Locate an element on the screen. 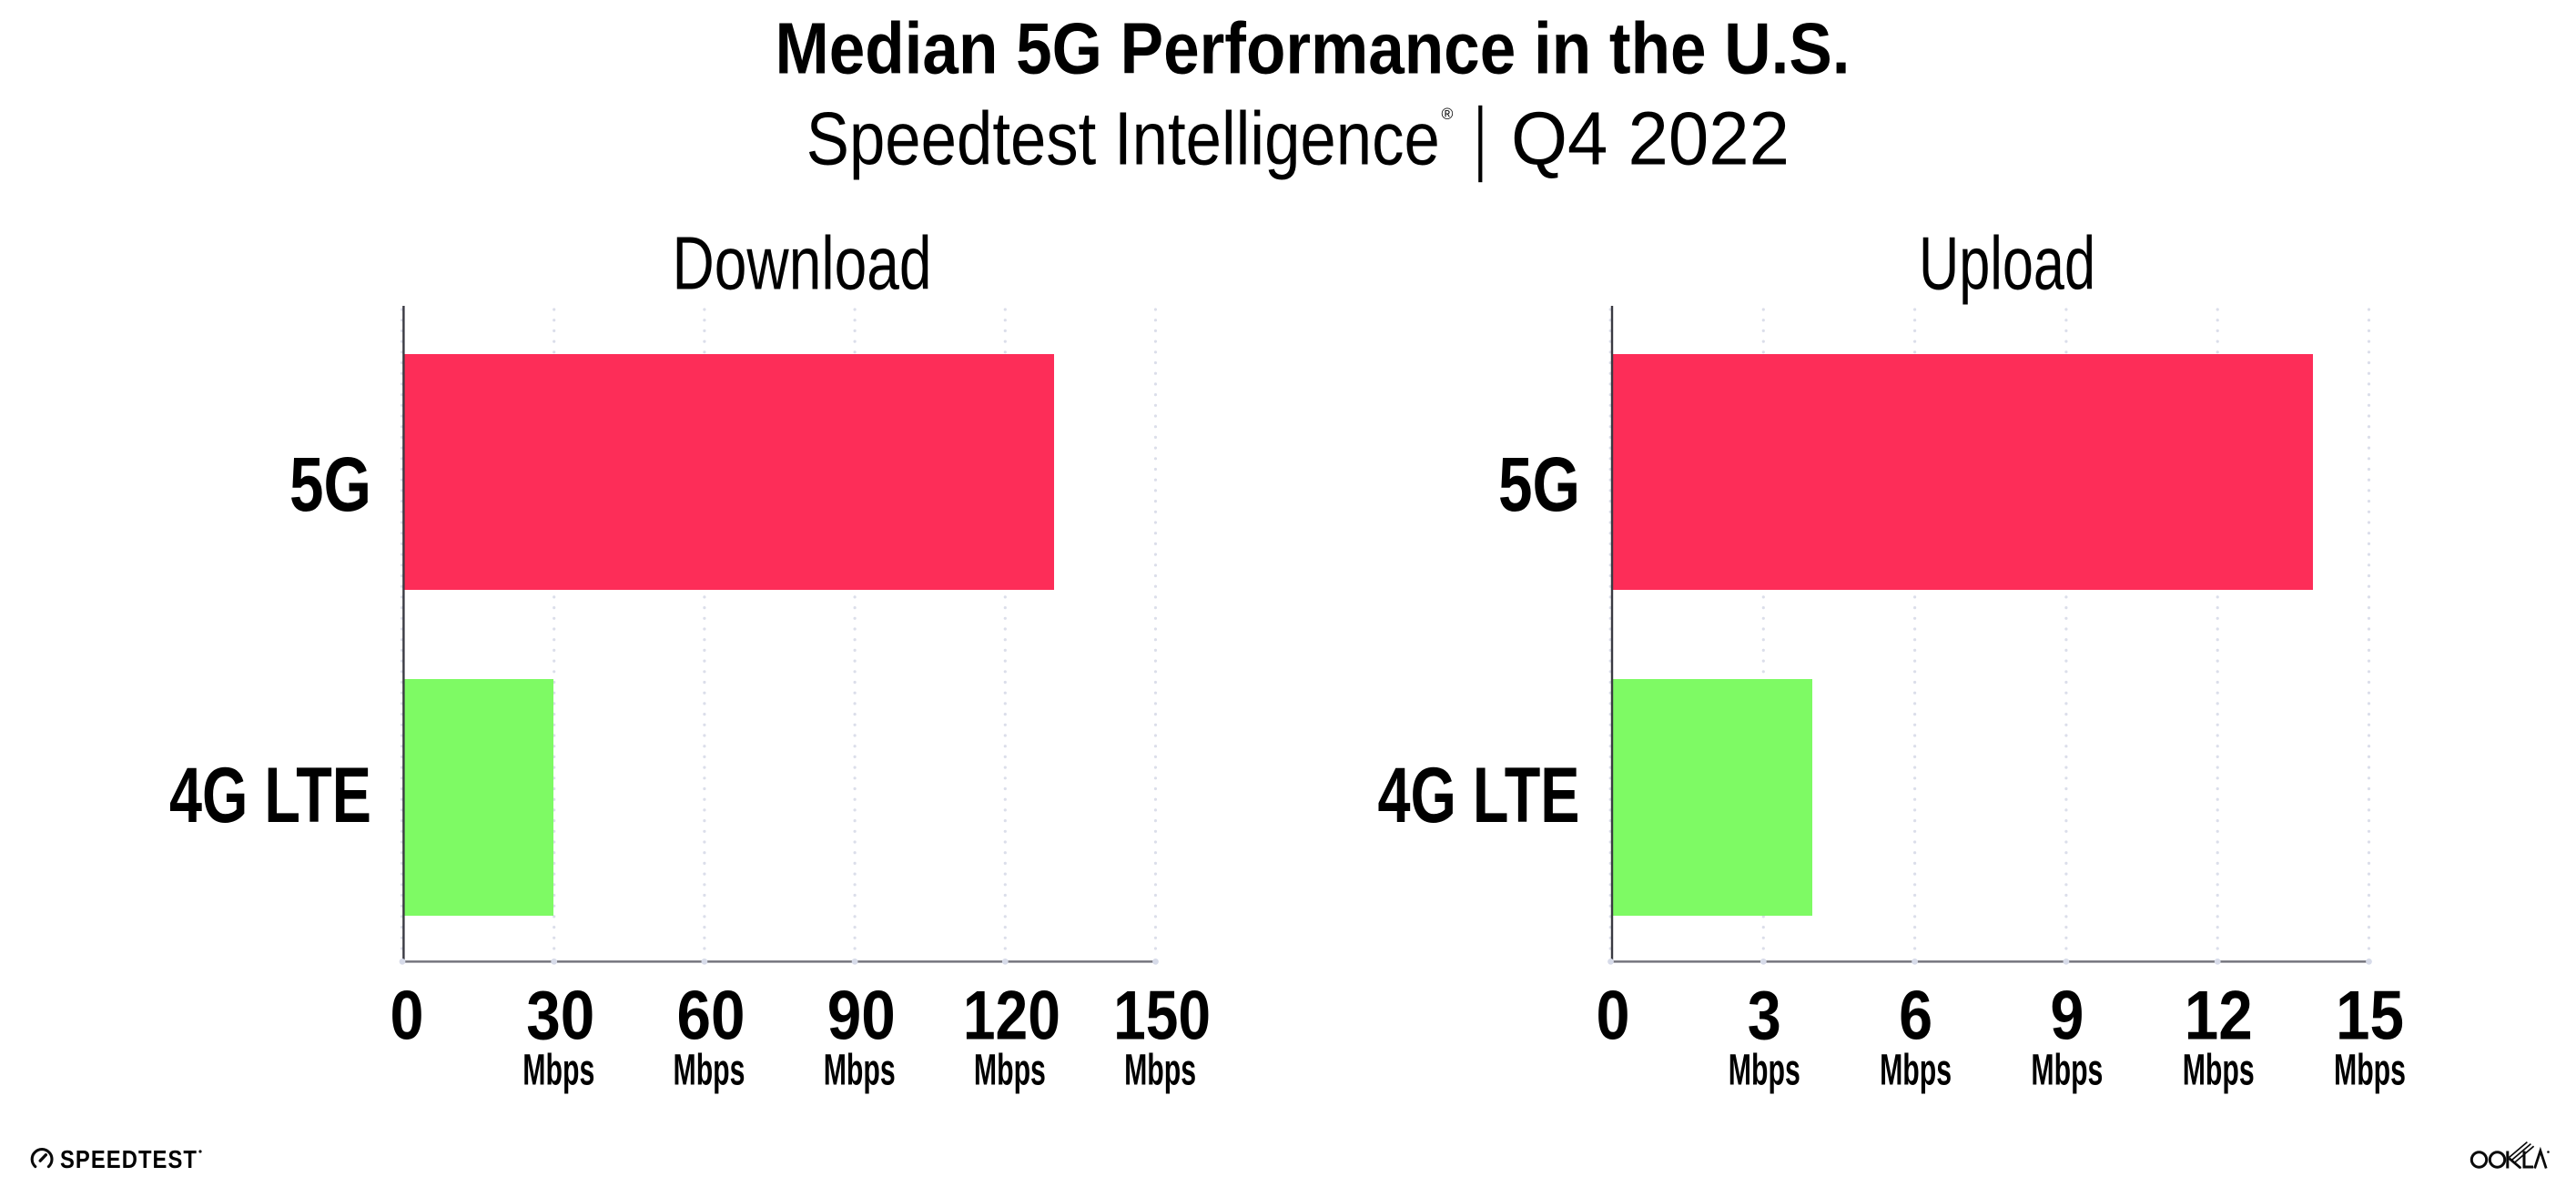  svg-text: 6 is located at coordinates (1915, 1015).